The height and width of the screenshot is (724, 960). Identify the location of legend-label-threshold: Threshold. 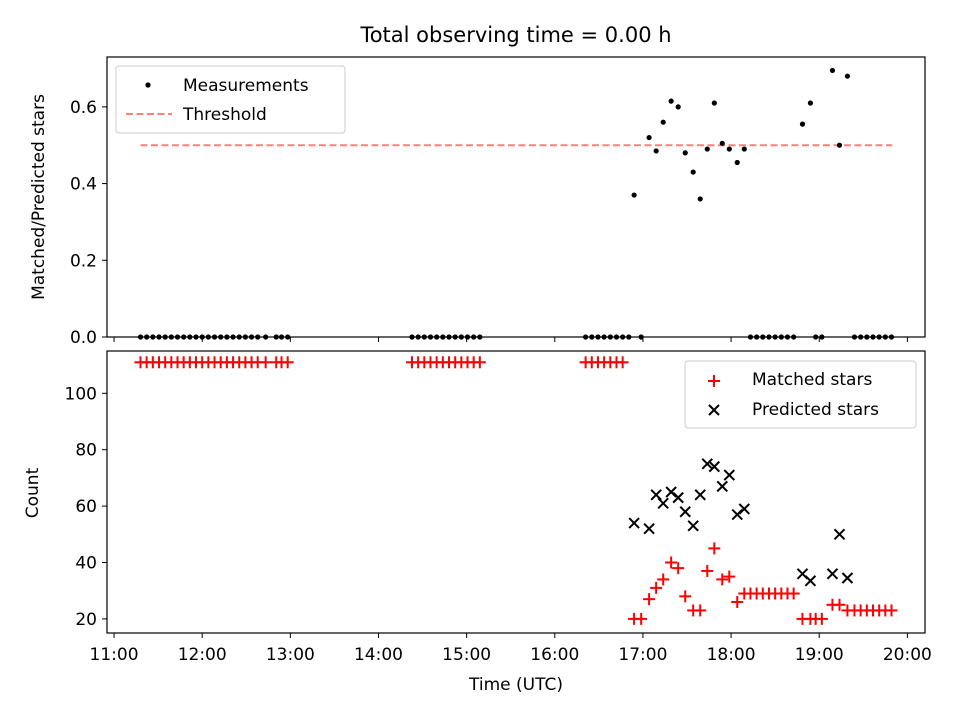
(224, 115).